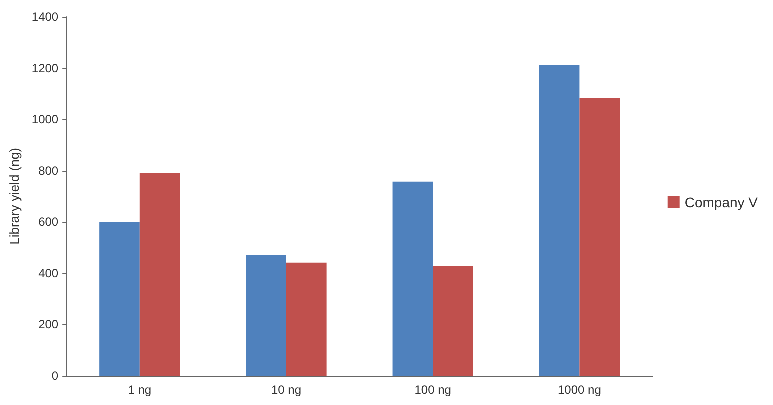 This screenshot has width=773, height=405. Describe the element at coordinates (140, 390) in the screenshot. I see `x-tick-label: 1 ng` at that location.